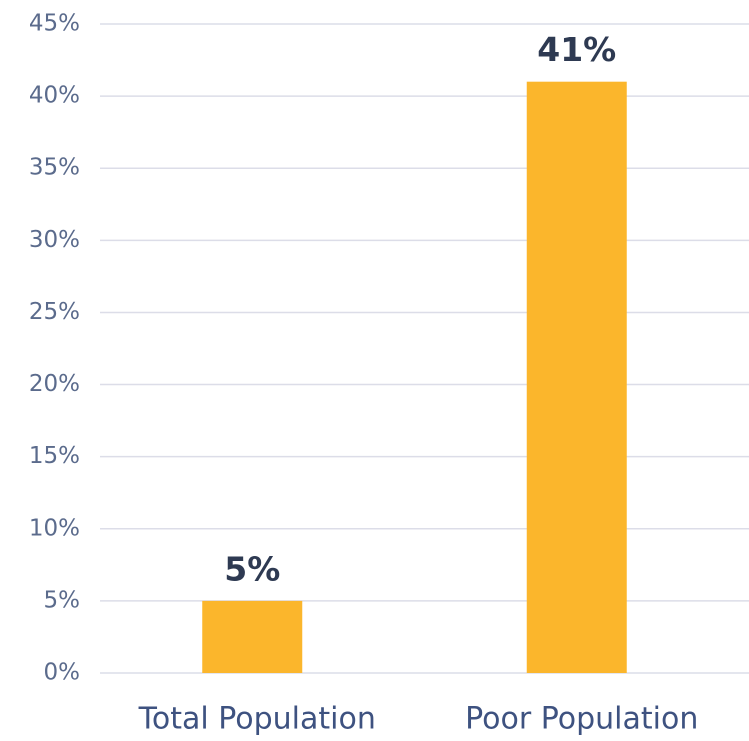  I want to click on x-tick-label: Poor Population, so click(581, 719).